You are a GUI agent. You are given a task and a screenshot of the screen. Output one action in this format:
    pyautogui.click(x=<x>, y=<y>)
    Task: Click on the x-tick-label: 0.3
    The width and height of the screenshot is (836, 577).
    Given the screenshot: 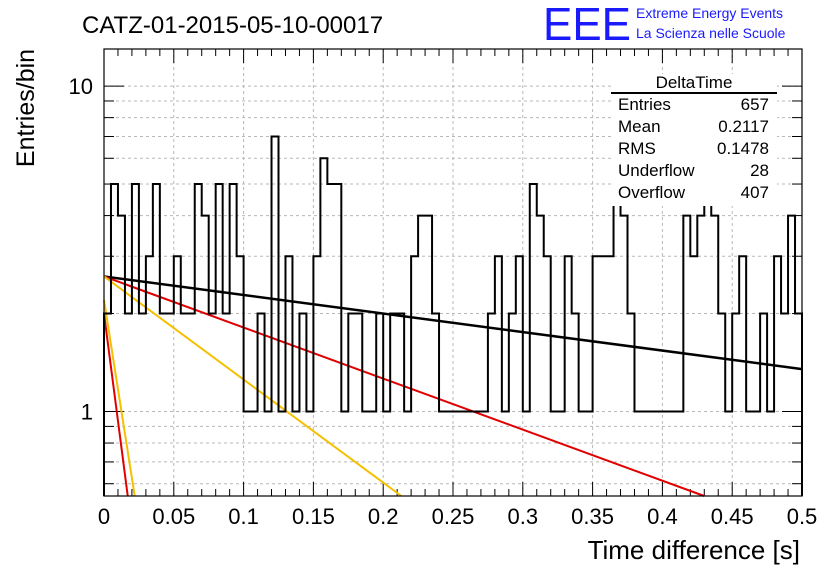 What is the action you would take?
    pyautogui.click(x=523, y=516)
    